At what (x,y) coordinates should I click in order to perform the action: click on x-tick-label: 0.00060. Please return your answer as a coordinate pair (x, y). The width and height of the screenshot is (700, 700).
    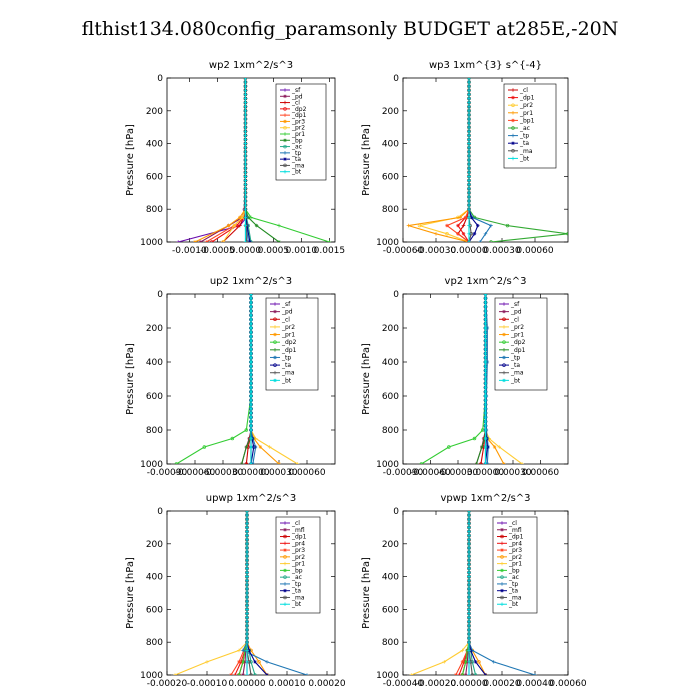
    Looking at the image, I should click on (534, 251).